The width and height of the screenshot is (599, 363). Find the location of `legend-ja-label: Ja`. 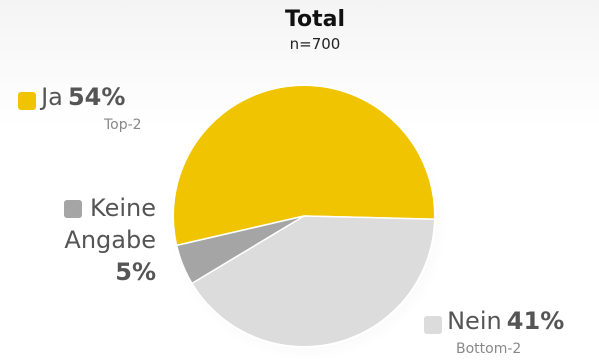

legend-ja-label: Ja is located at coordinates (52, 97).